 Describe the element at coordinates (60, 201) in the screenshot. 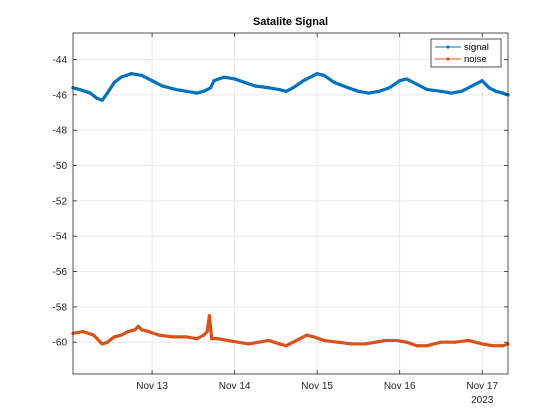

I see `y-tick-label: -52` at that location.